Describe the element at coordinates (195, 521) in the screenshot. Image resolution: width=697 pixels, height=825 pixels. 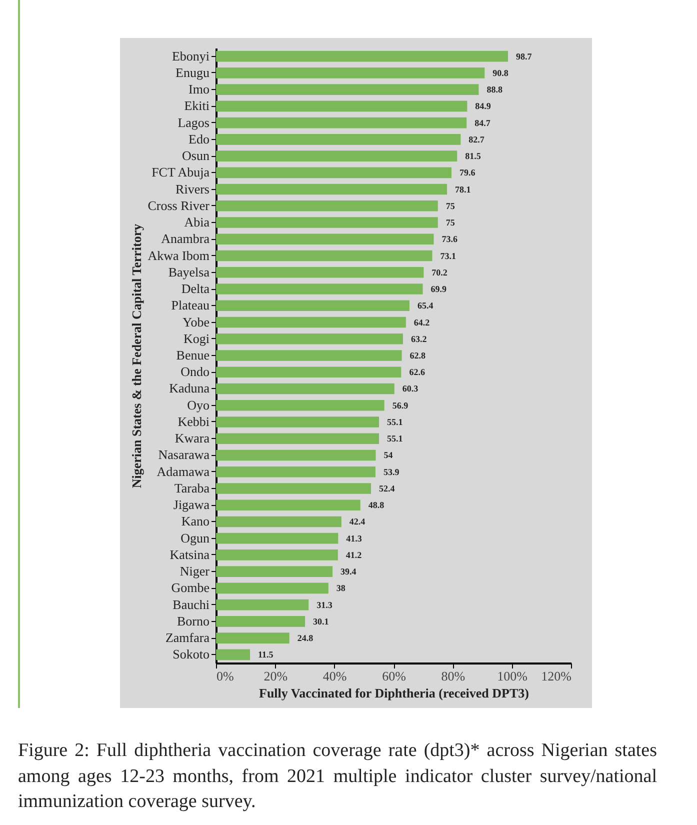
I see `y-tick-label: Kano` at that location.